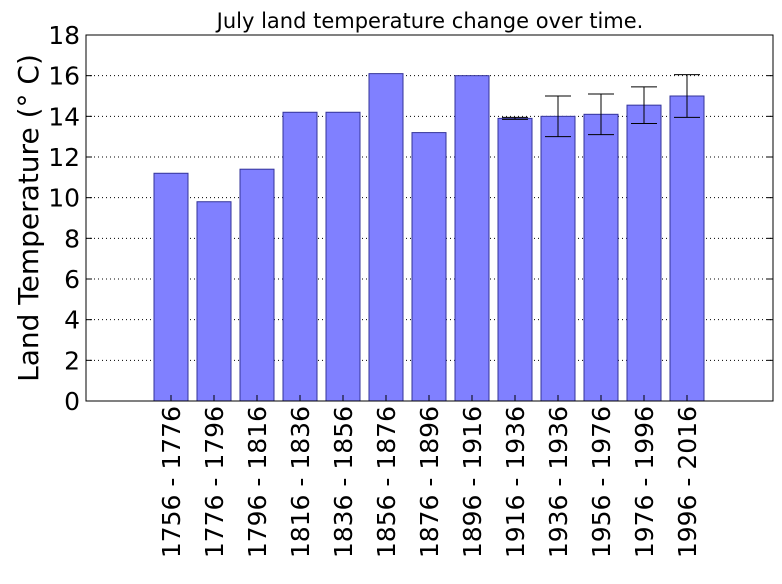 Image resolution: width=782 pixels, height=584 pixels. I want to click on x-tick-label: 1756 - 1776, so click(171, 482).